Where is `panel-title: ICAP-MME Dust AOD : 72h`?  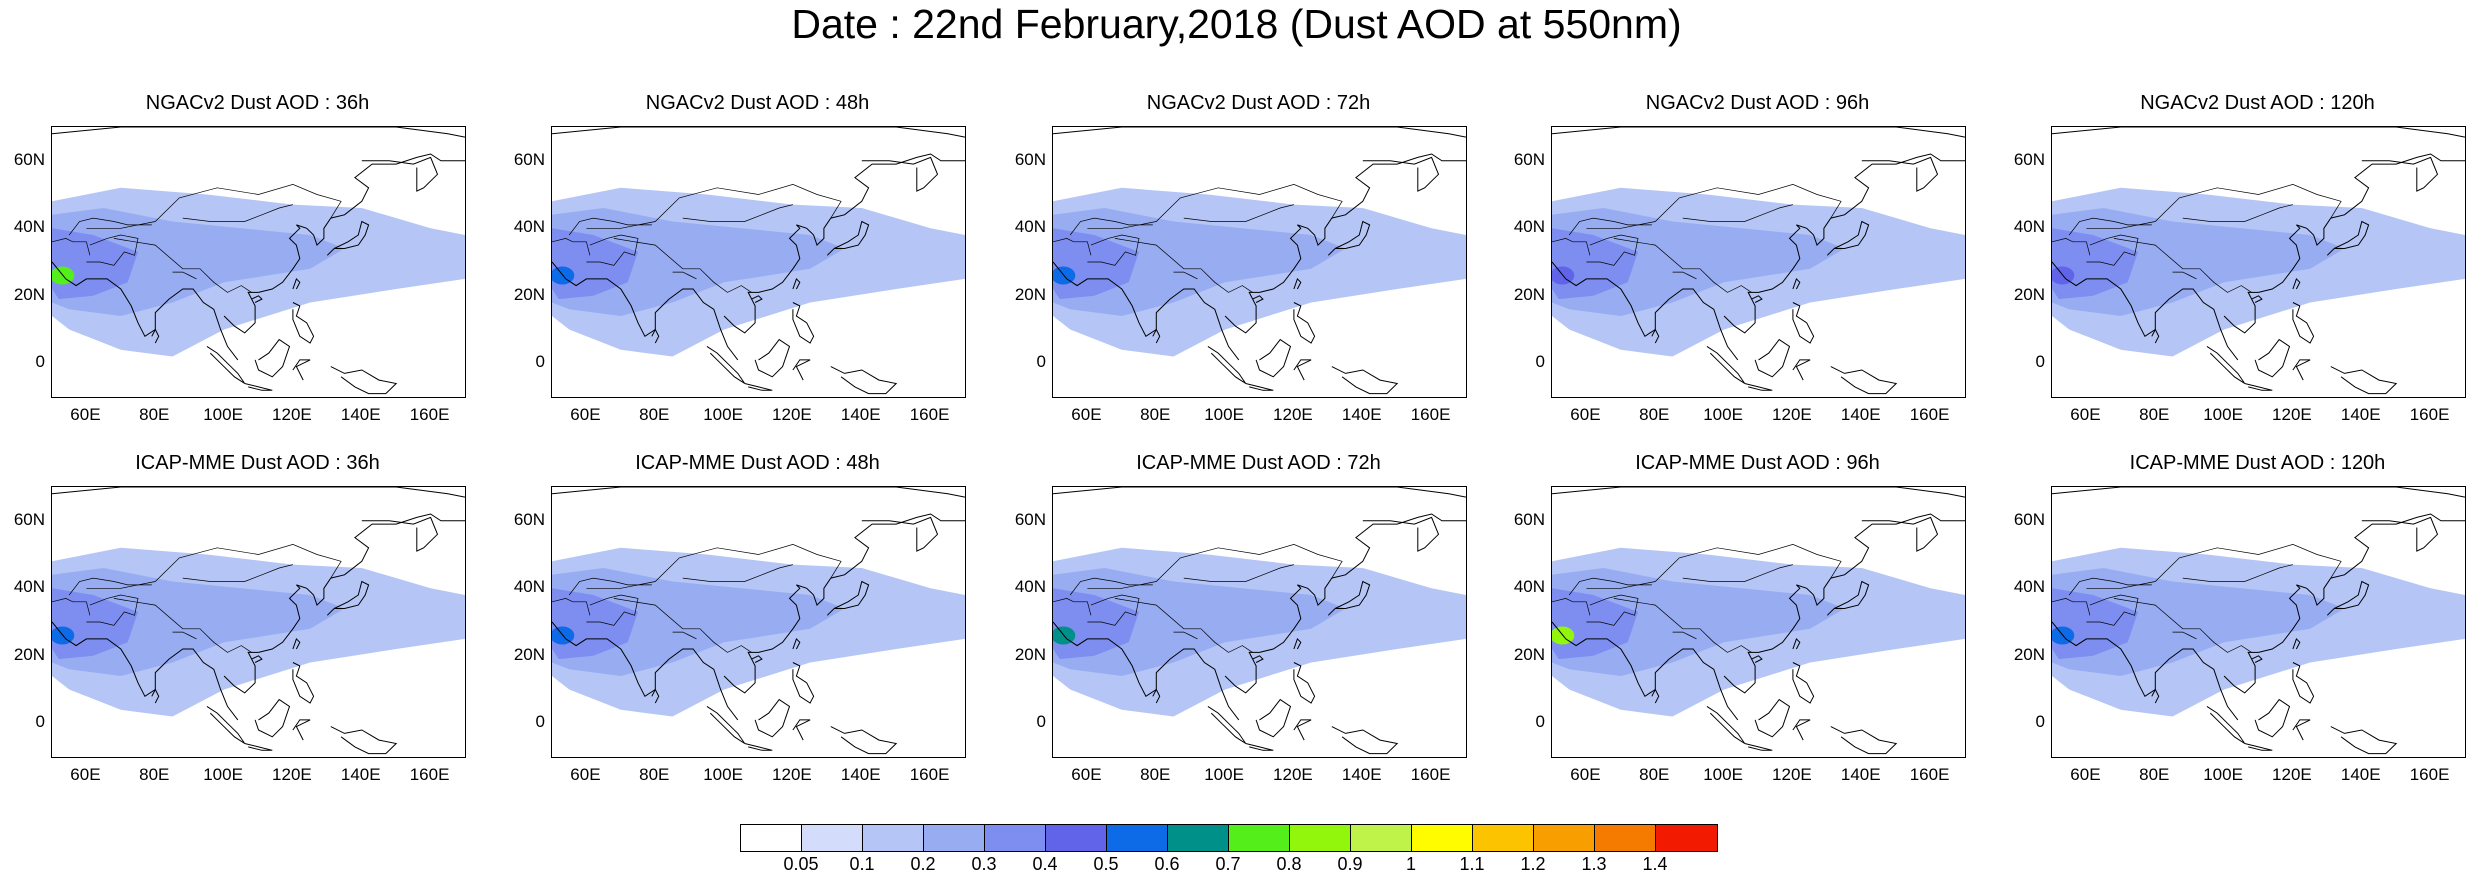
panel-title: ICAP-MME Dust AOD : 72h is located at coordinates (1258, 463).